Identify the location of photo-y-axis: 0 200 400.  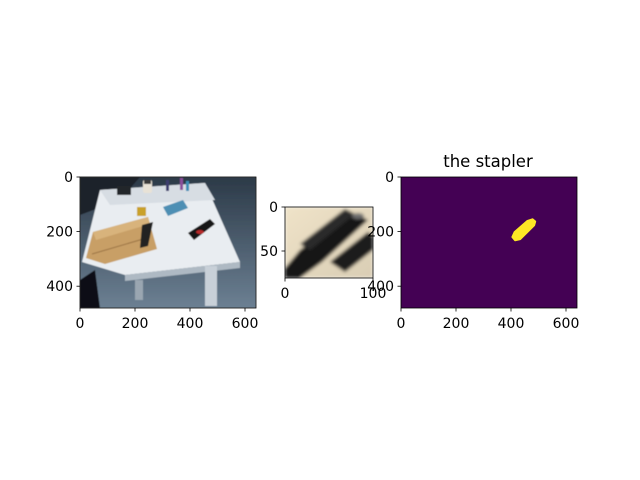
(63, 232).